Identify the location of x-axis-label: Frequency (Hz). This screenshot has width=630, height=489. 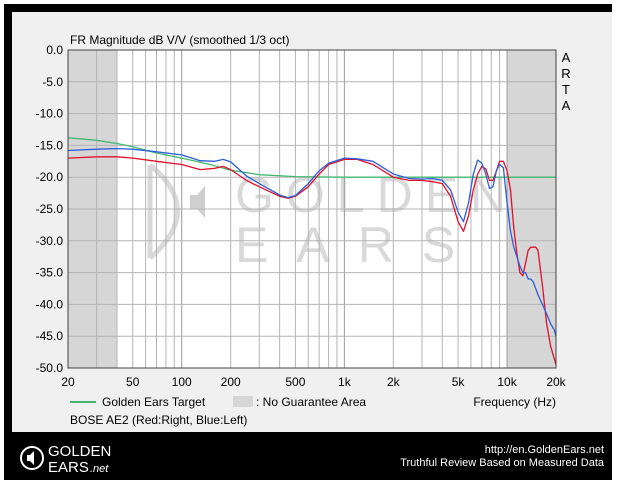
(514, 402).